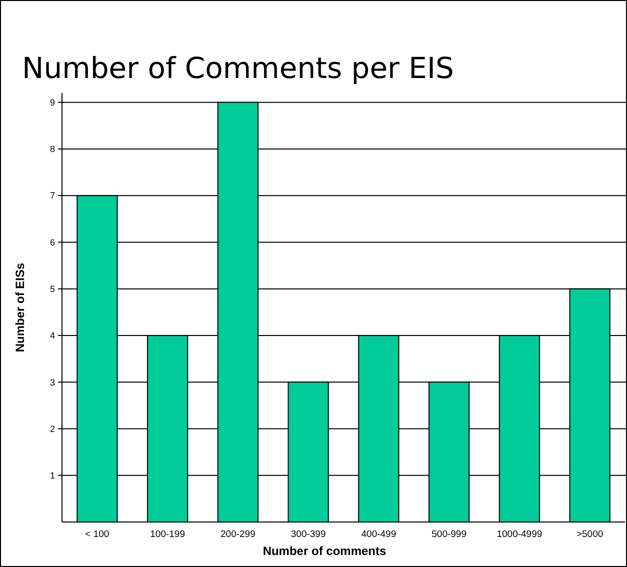  I want to click on x-tick-label: 1000-4999, so click(519, 534).